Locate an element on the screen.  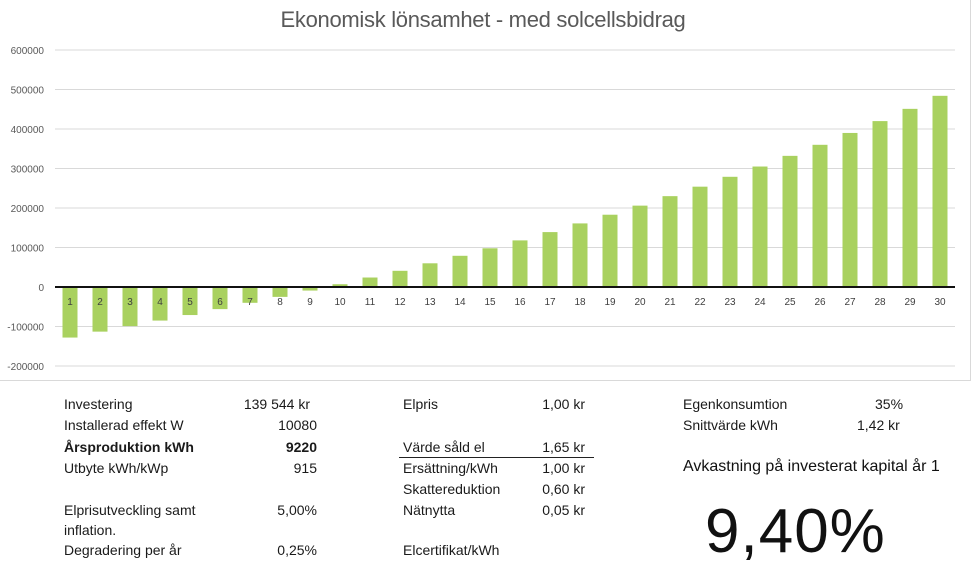
label-ersattning: Ersättning/kWh is located at coordinates (450, 468).